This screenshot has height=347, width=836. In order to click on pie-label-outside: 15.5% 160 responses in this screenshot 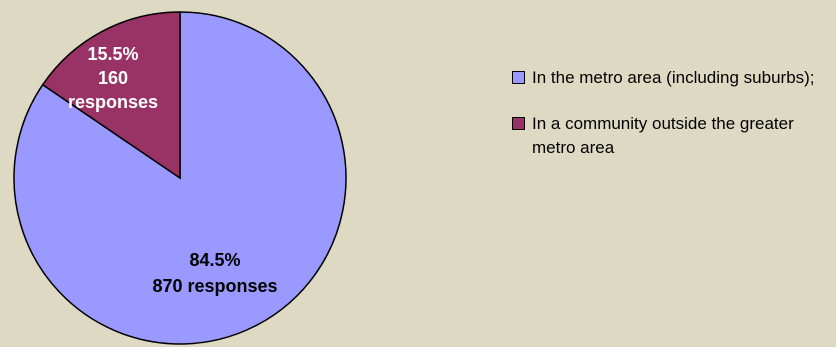, I will do `click(113, 78)`.